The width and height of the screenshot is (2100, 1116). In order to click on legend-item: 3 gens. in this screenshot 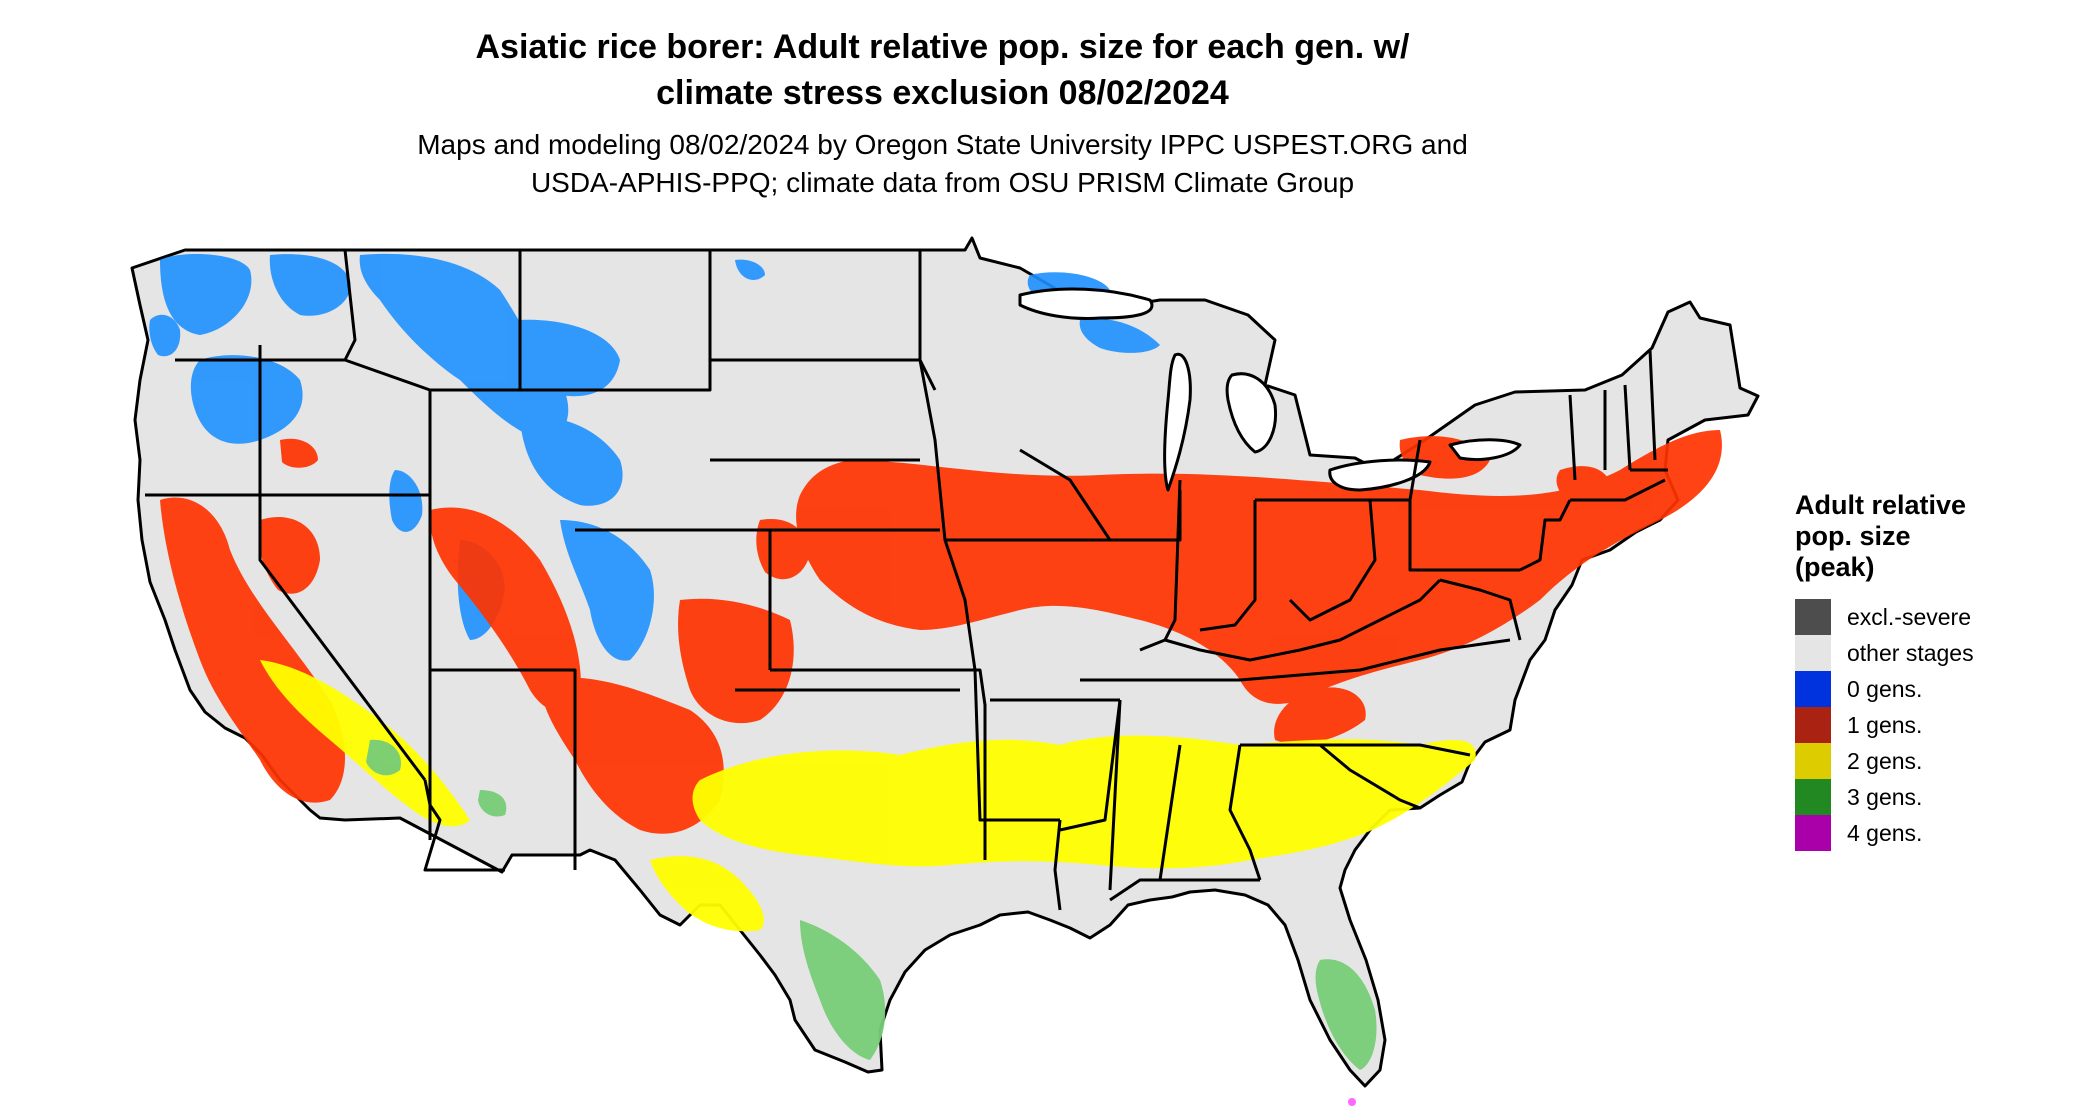, I will do `click(1925, 797)`.